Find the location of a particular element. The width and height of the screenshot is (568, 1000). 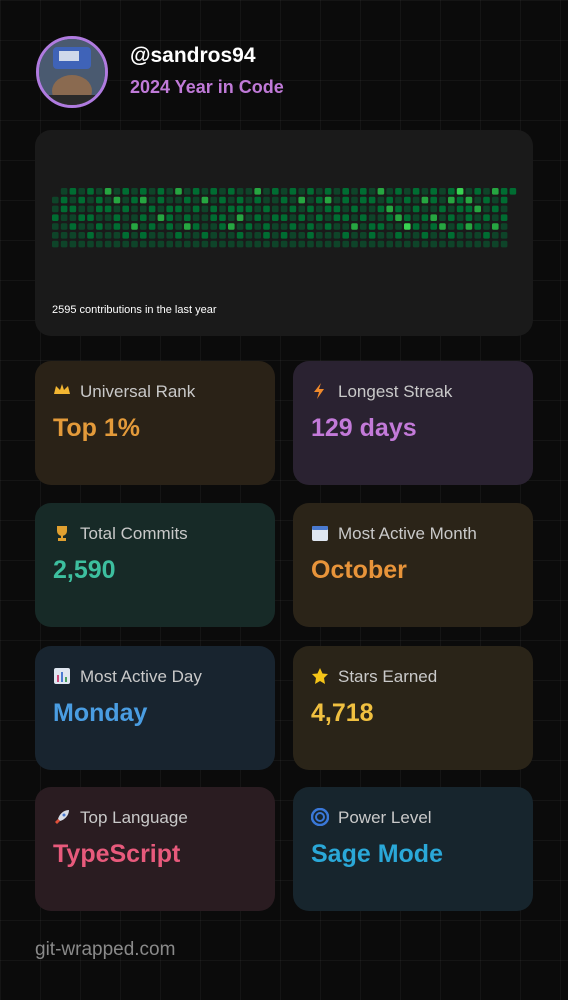

footer: git-wrapped.com is located at coordinates (105, 949).